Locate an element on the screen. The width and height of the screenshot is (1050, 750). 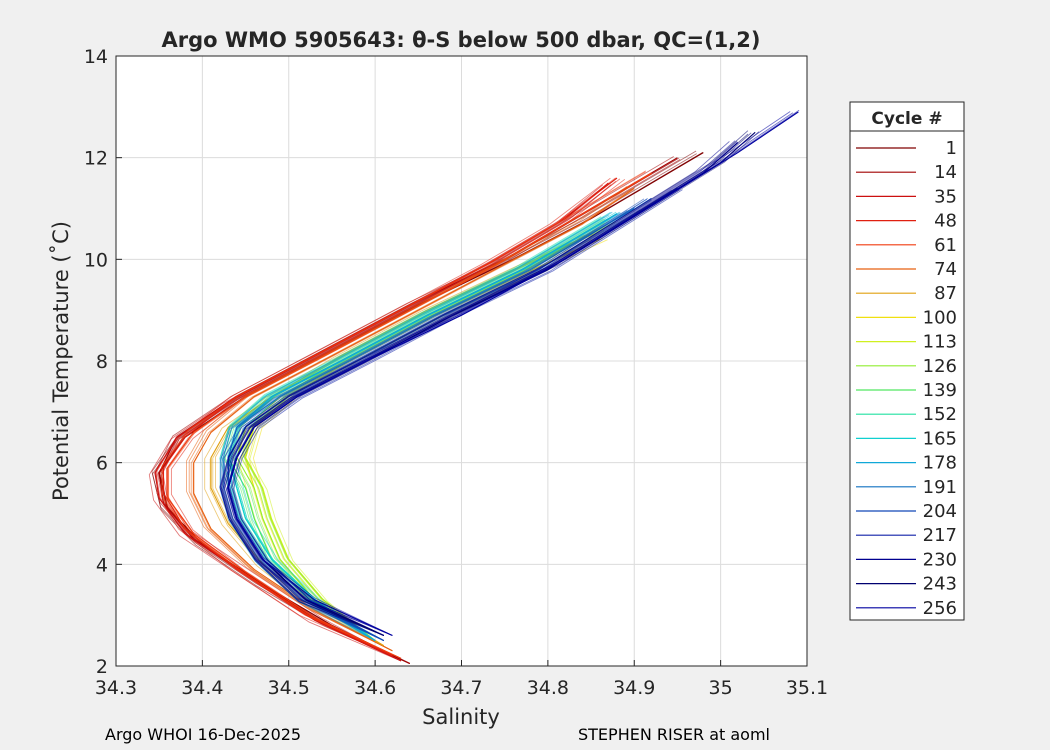
legend-label-230: 230 is located at coordinates (940, 559).